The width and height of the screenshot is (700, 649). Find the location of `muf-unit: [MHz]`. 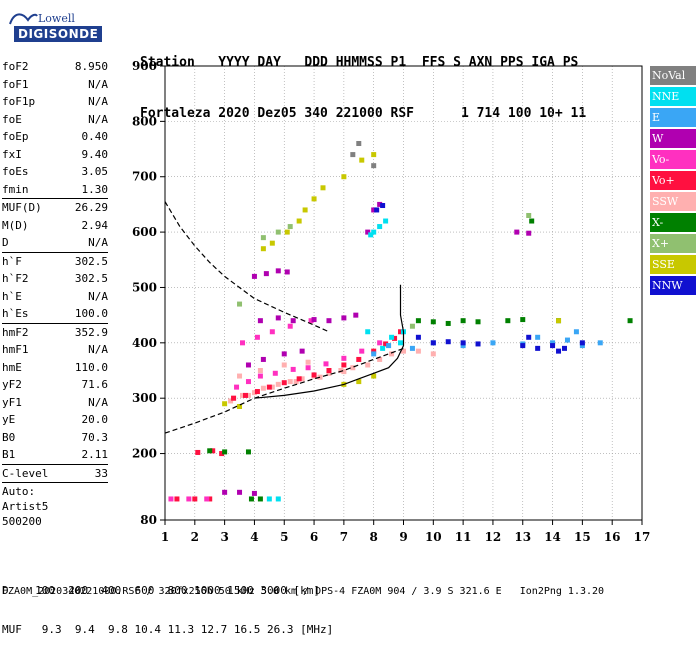

muf-unit: [MHz] is located at coordinates (317, 629).